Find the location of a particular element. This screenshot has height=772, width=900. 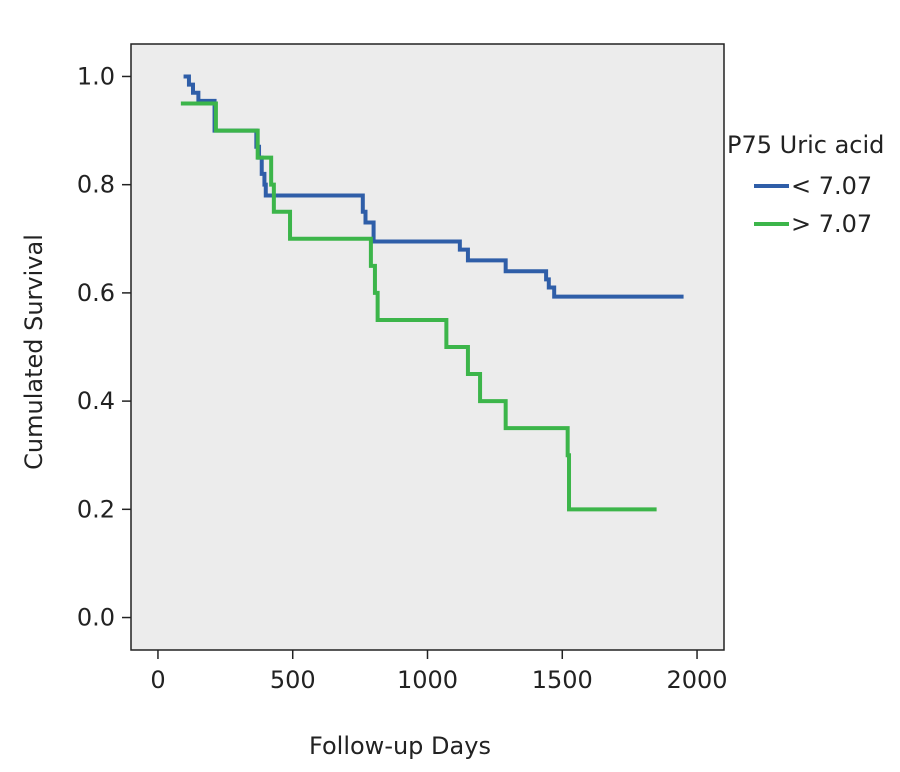

x-axis-title: Follow-up Days is located at coordinates (400, 746).